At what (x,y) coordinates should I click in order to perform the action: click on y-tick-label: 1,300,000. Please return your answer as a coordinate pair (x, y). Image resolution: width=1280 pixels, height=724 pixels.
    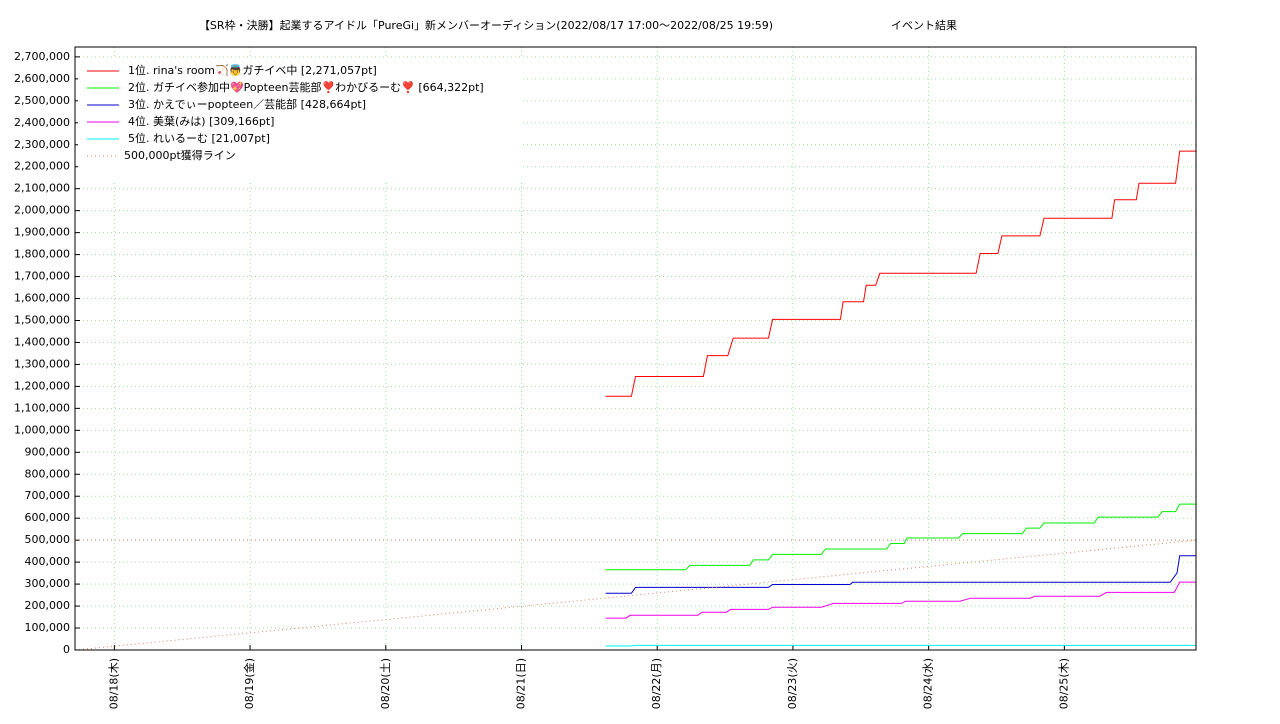
    Looking at the image, I should click on (42, 363).